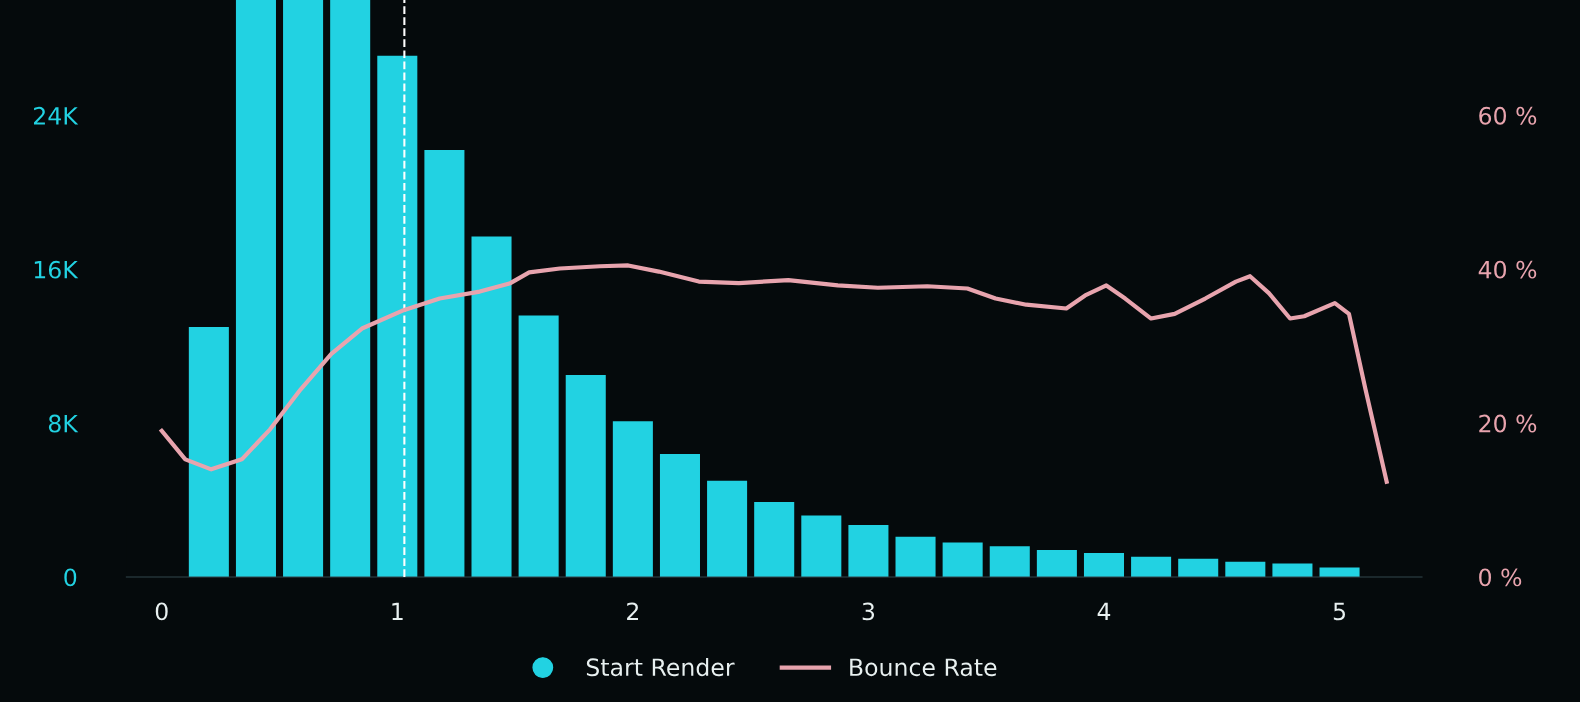  I want to click on y-tick-label: 0, so click(70, 577).